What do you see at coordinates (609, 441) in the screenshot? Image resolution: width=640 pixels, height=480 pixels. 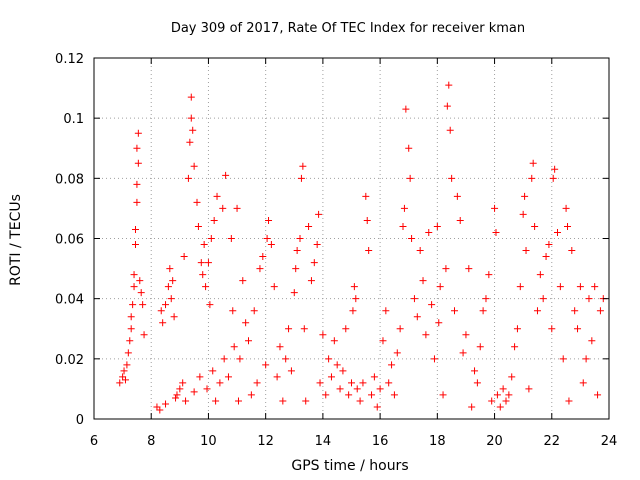 I see `x-tick-label: 24` at bounding box center [609, 441].